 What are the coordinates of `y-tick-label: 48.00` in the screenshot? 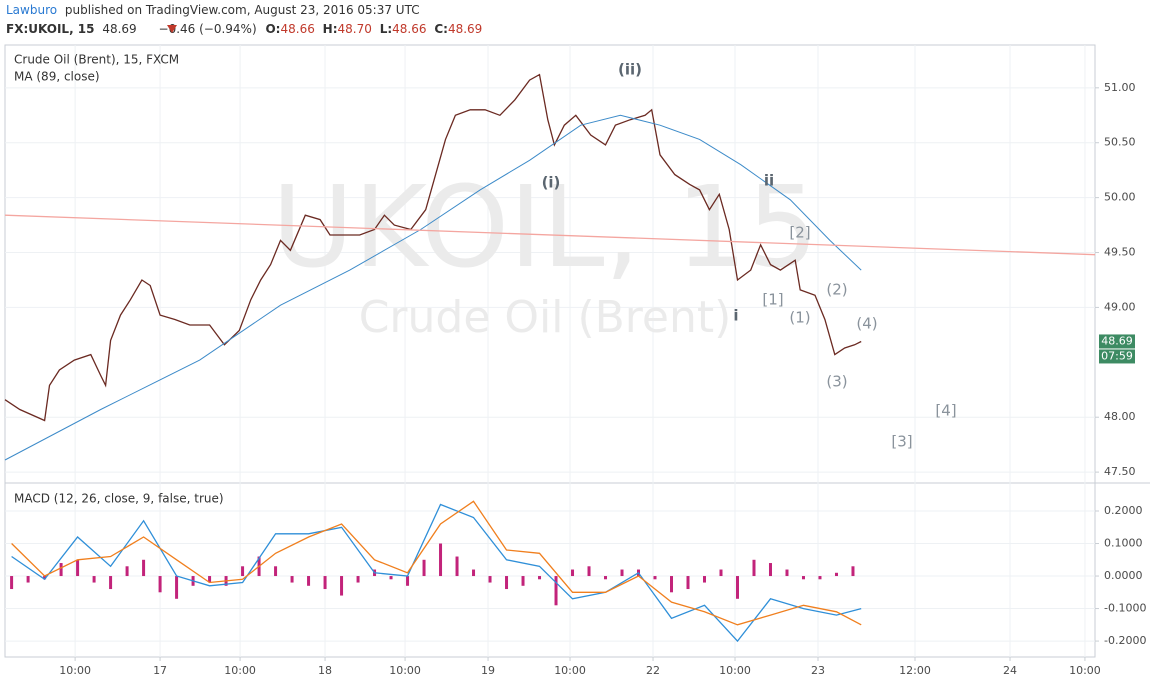 It's located at (1120, 416).